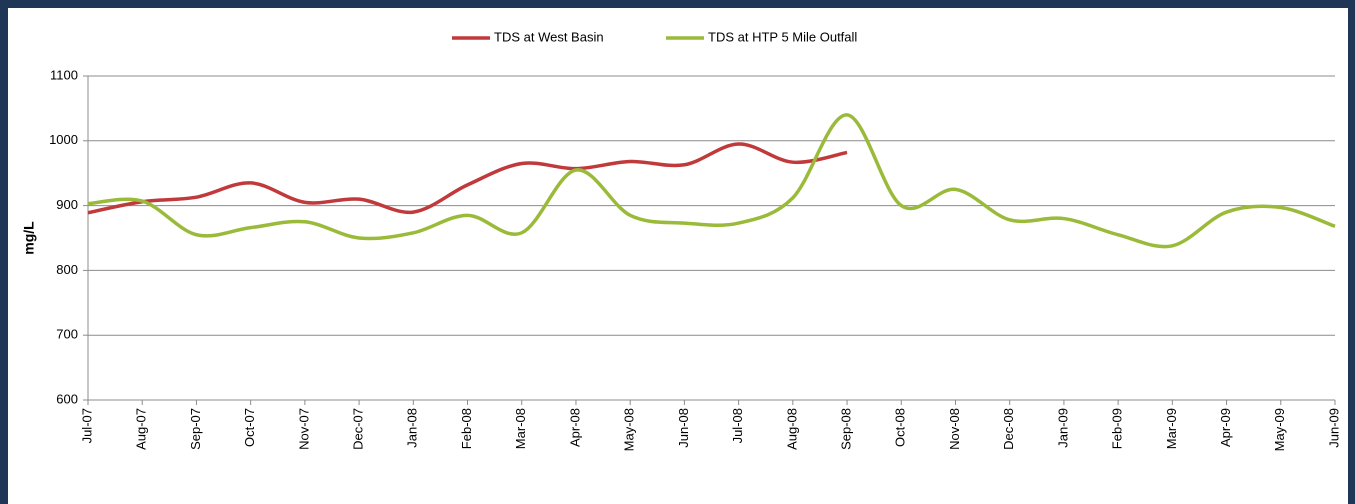 The width and height of the screenshot is (1355, 504). What do you see at coordinates (358, 429) in the screenshot?
I see `x-tick-label: Dec-07` at bounding box center [358, 429].